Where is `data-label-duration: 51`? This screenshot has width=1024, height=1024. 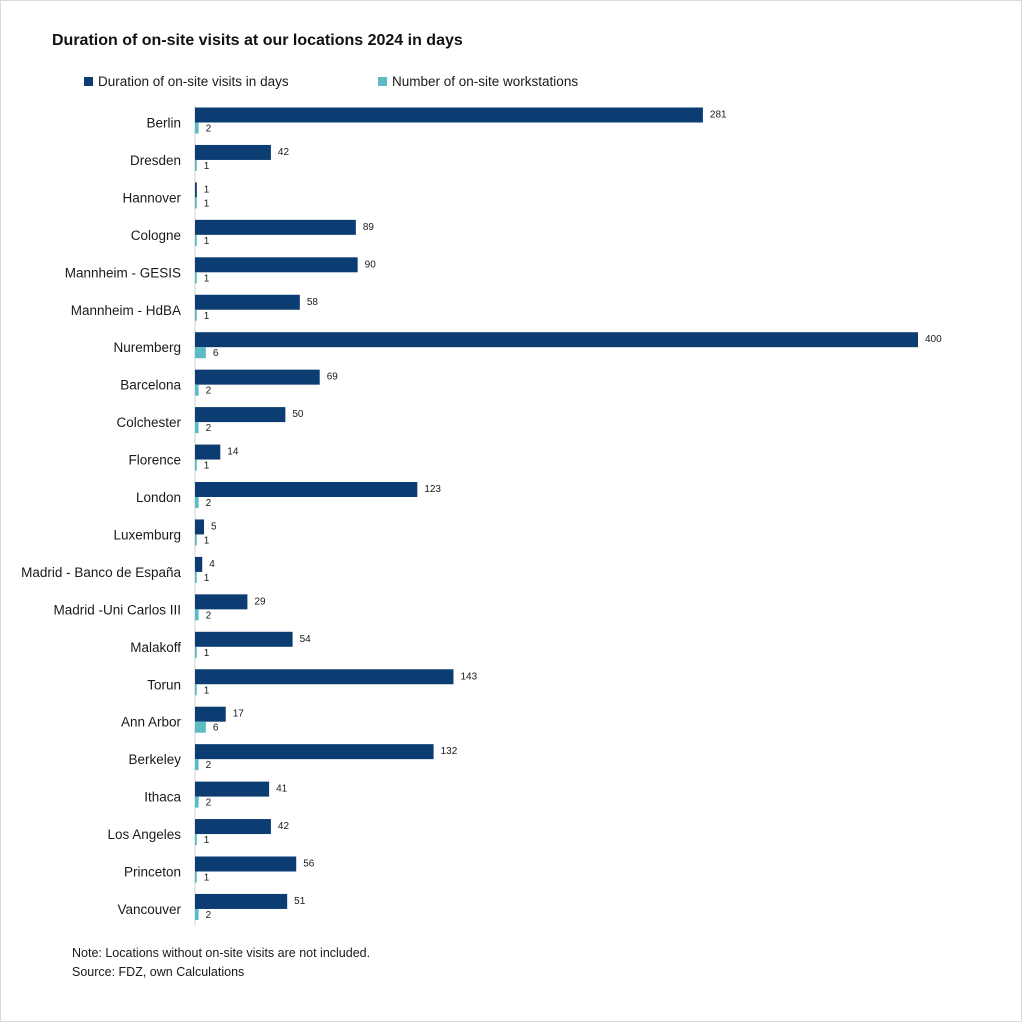 data-label-duration: 51 is located at coordinates (300, 901).